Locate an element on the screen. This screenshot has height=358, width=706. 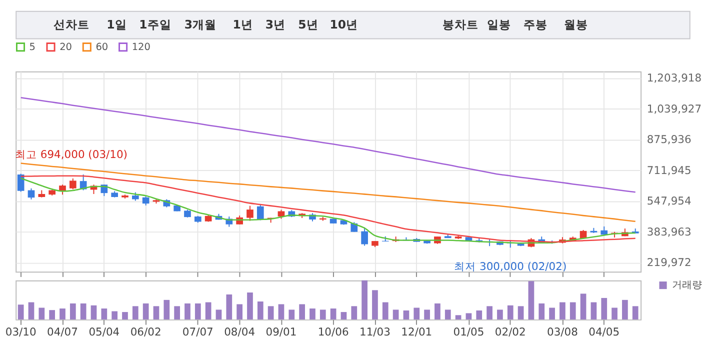
legend-label: 120 is located at coordinates (141, 47).